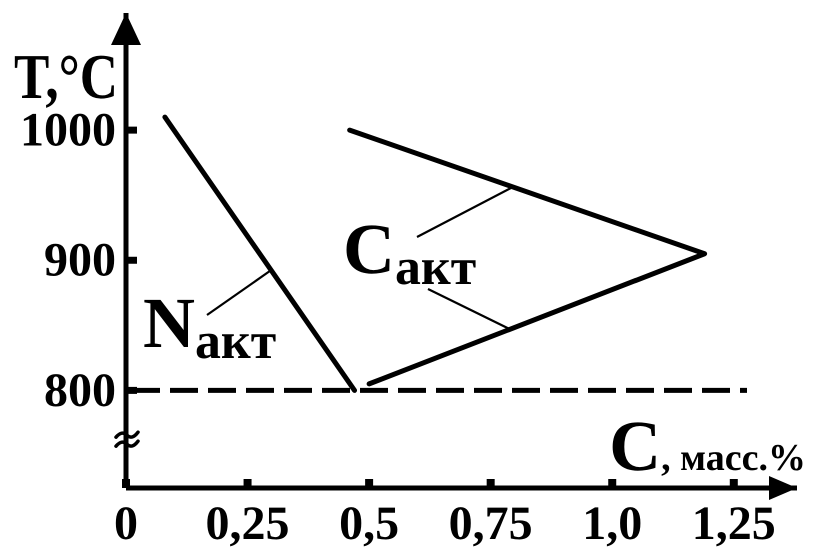  I want to click on x-tick-label: 1,25, so click(734, 523).